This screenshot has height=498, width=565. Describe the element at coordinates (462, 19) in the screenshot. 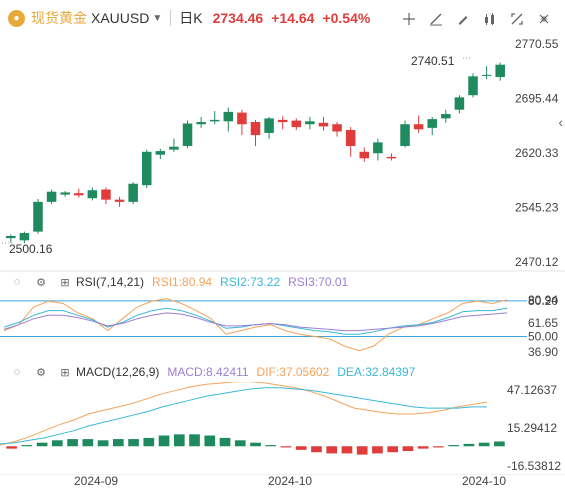

I see `pen-icon` at that location.